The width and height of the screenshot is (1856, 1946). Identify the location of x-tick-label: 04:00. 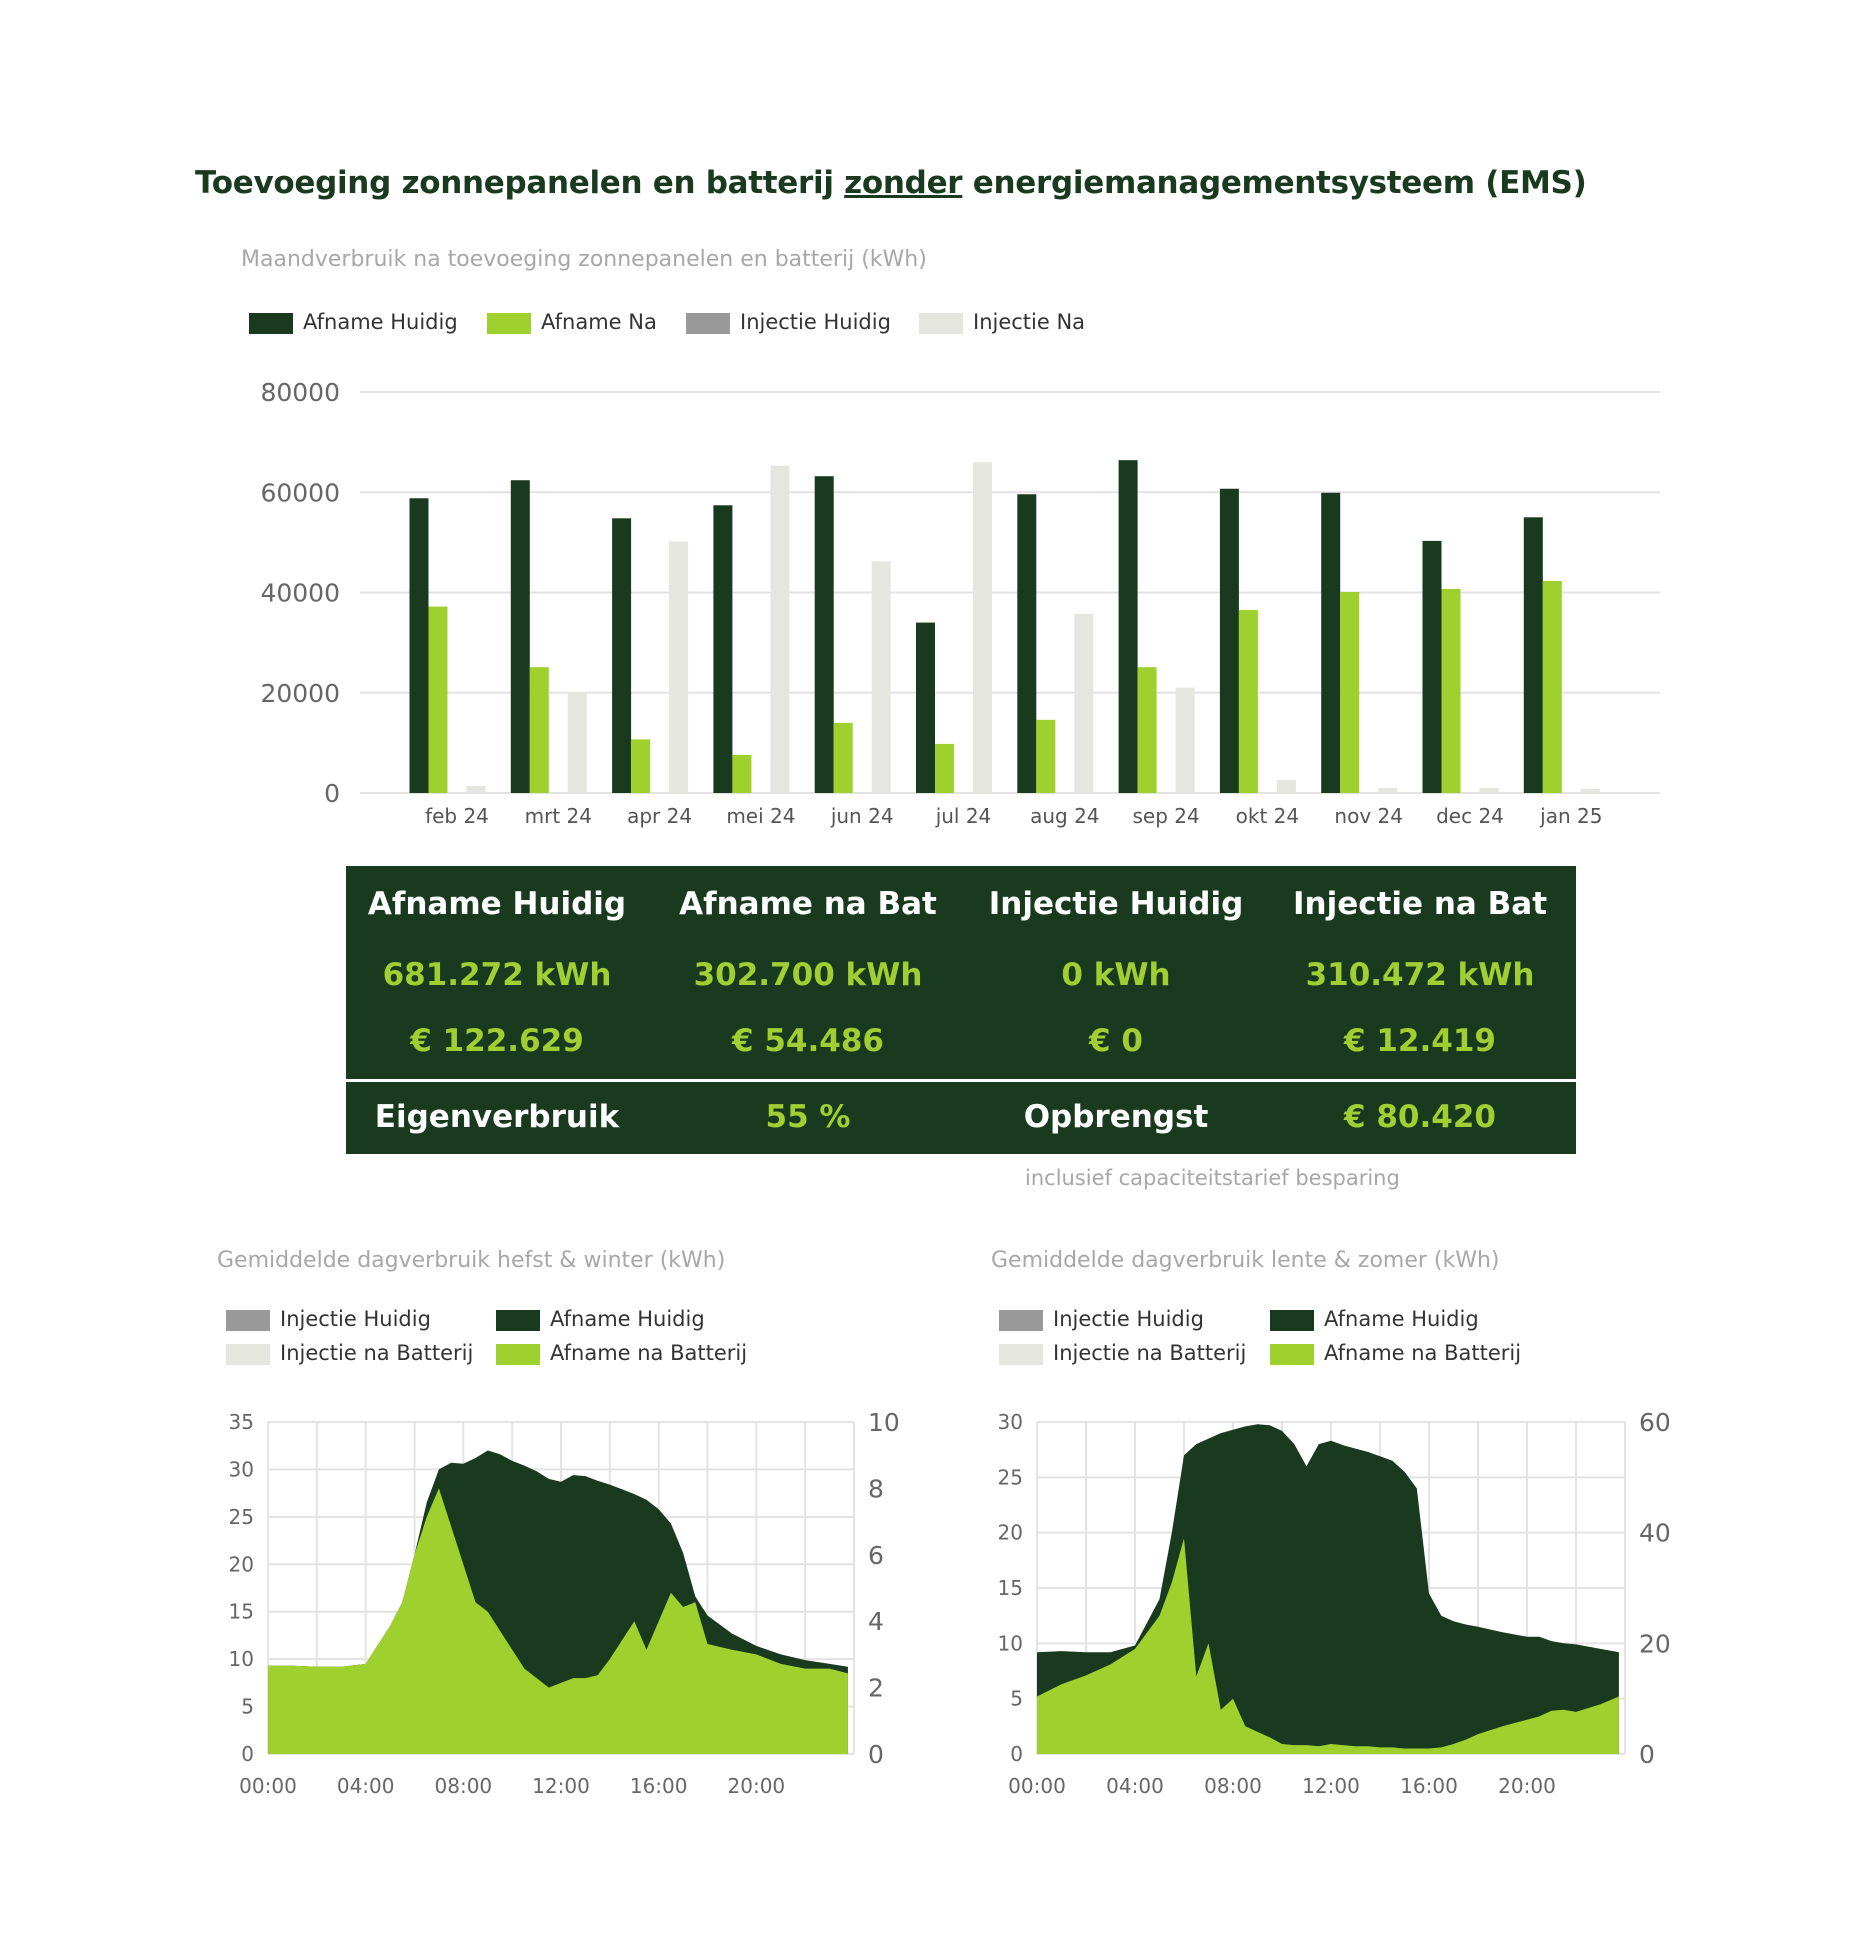
(1135, 1786).